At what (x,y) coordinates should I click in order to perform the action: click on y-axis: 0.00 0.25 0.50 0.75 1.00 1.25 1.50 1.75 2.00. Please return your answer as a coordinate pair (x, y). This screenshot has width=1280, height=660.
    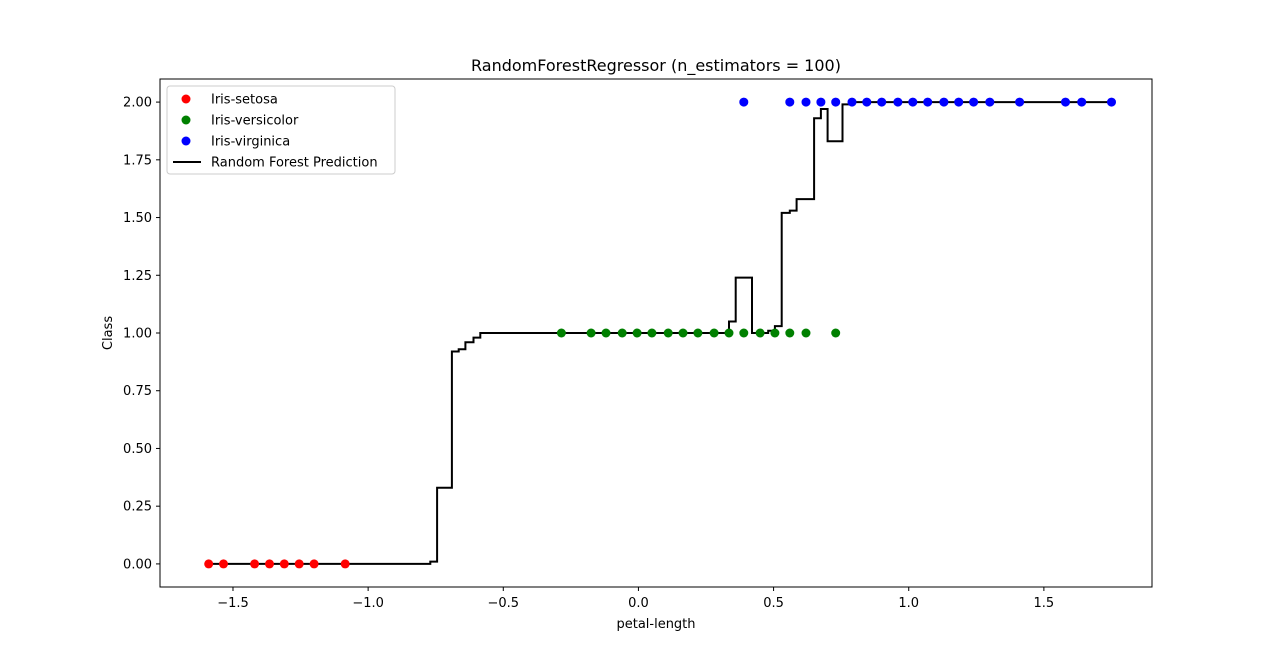
    Looking at the image, I should click on (141, 334).